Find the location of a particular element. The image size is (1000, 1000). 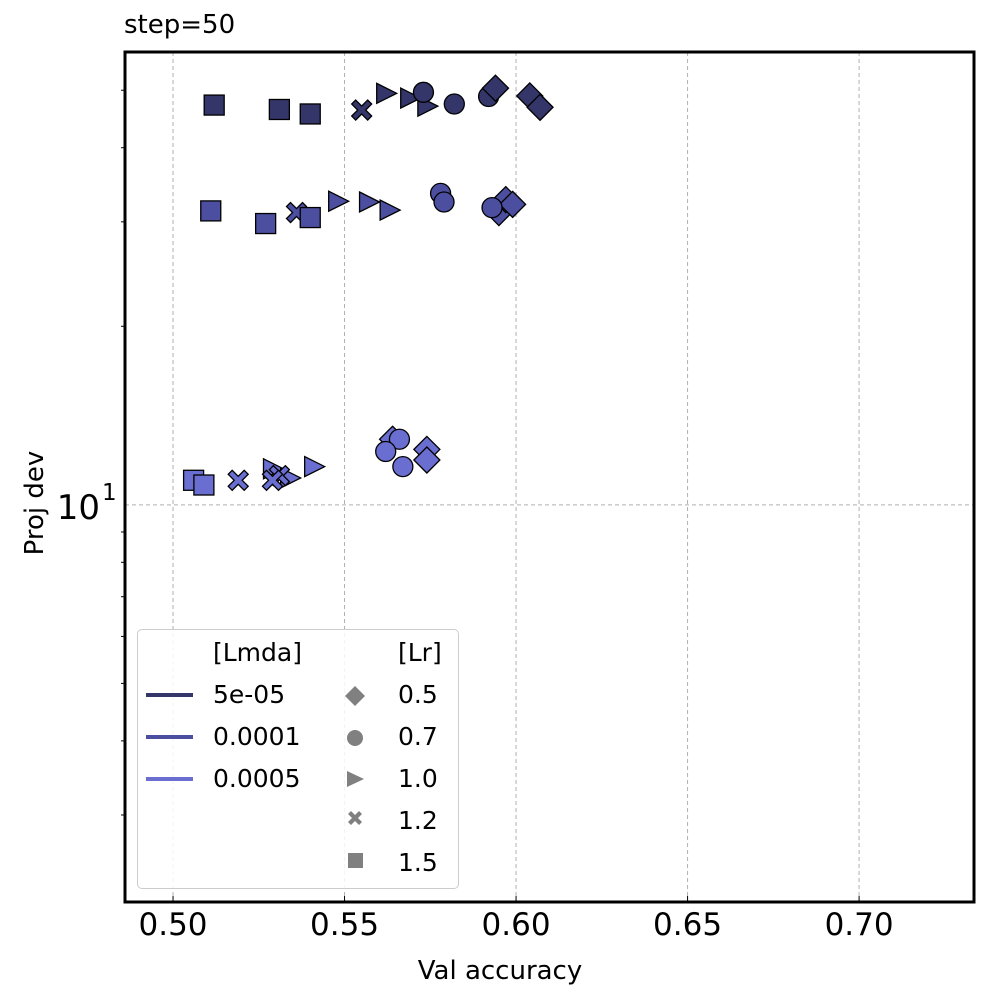

svg-text: 0.55 is located at coordinates (344, 925).